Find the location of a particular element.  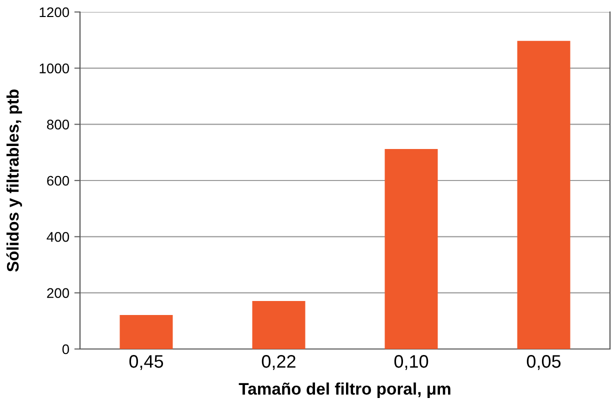

x-tick-label: 0,22 is located at coordinates (279, 362).